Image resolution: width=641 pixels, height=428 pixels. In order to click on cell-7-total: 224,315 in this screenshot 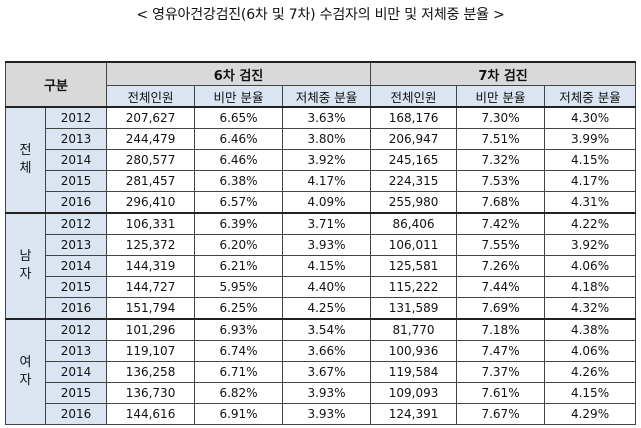, I will do `click(414, 181)`.